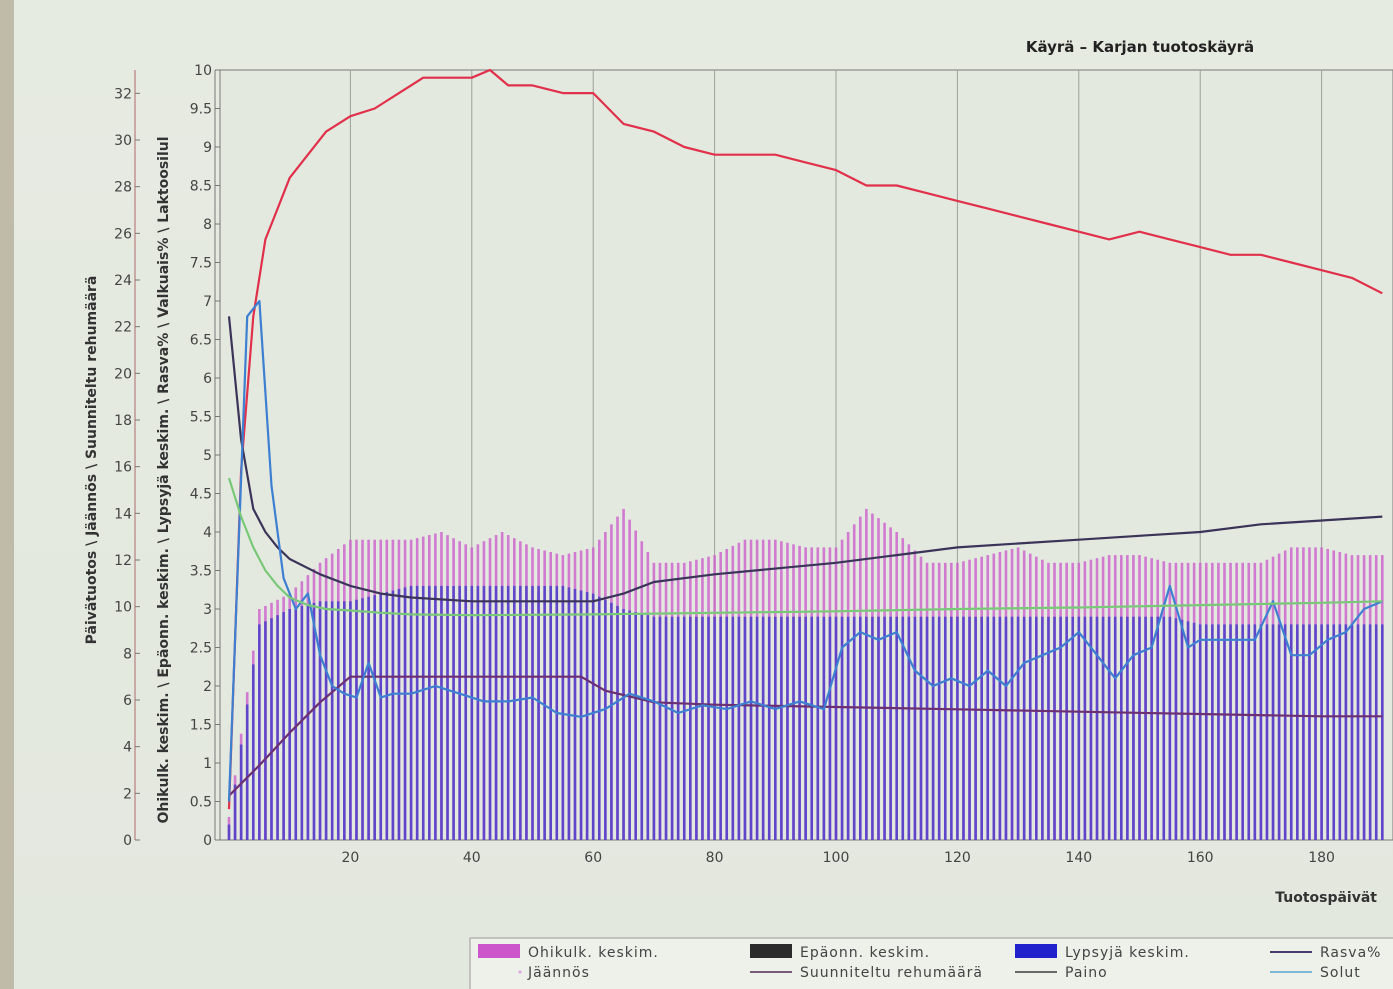  I want to click on y-outer-tick-label: 0, so click(127, 841).